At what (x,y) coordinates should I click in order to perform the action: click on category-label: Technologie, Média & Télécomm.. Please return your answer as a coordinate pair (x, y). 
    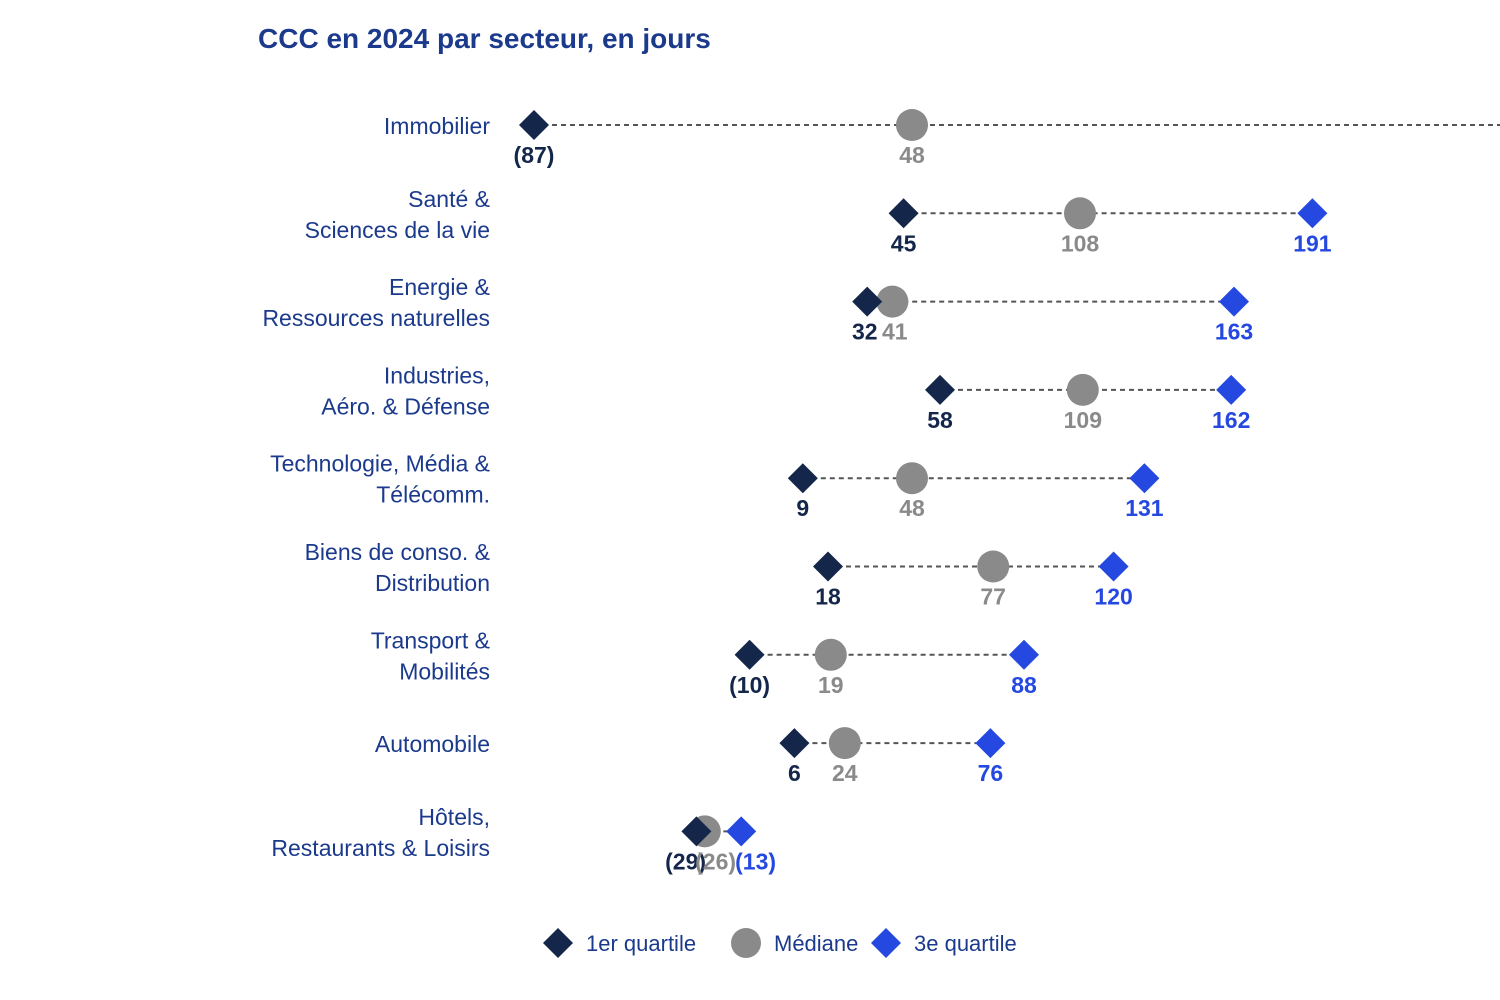
    Looking at the image, I should click on (380, 479).